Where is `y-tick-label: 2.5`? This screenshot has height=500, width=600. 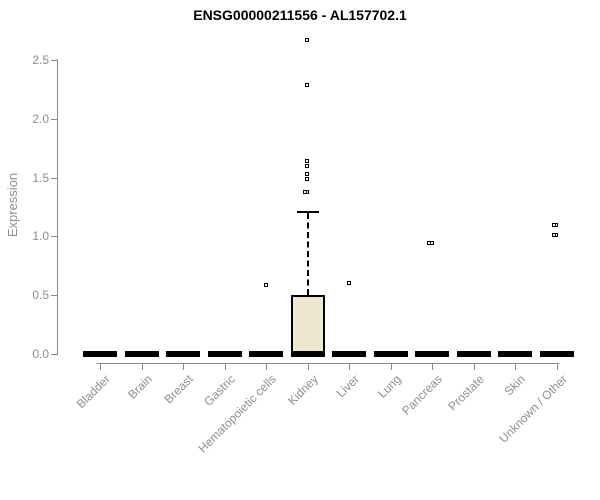
y-tick-label: 2.5 is located at coordinates (40, 59).